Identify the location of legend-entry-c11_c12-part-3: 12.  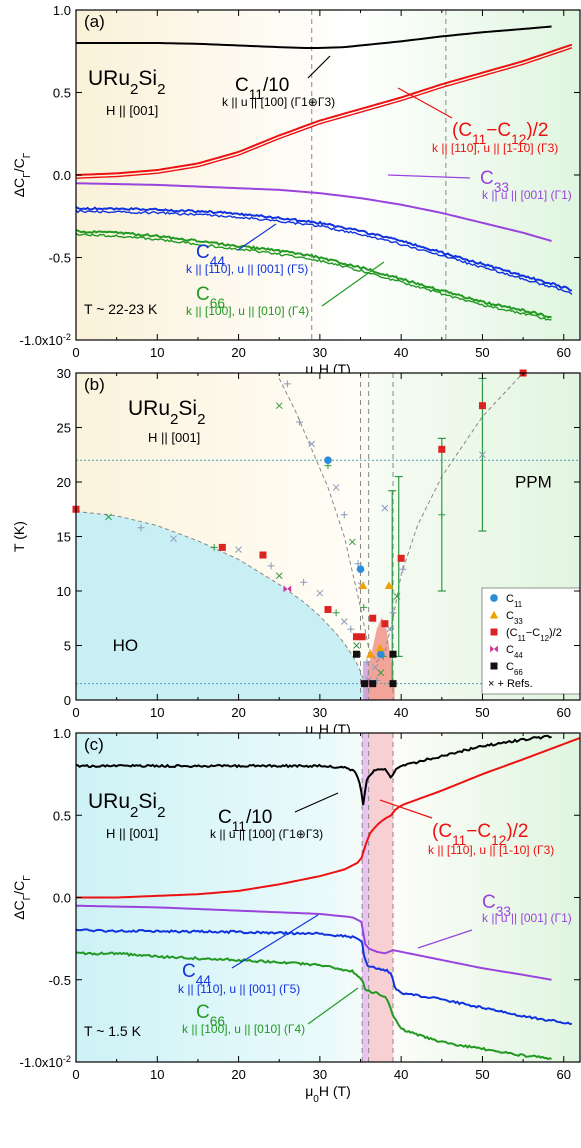
(544, 638).